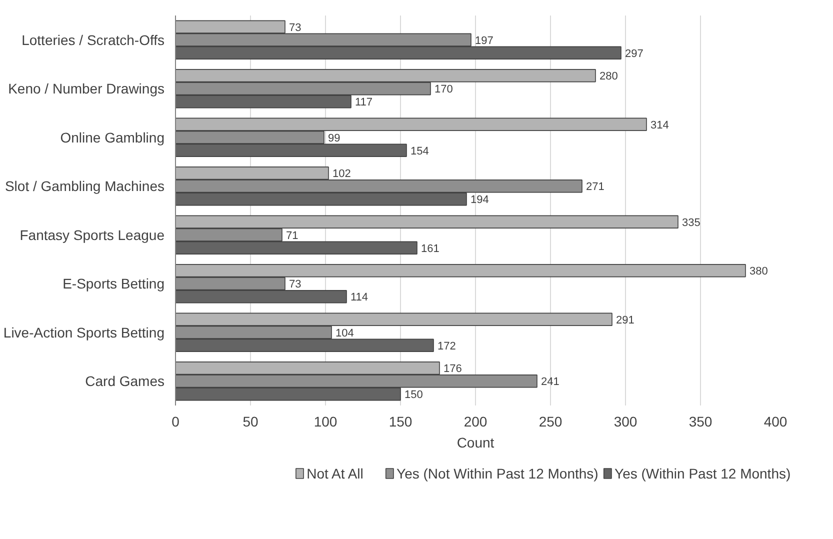 This screenshot has height=539, width=833. What do you see at coordinates (634, 54) in the screenshot?
I see `data-label: 297` at bounding box center [634, 54].